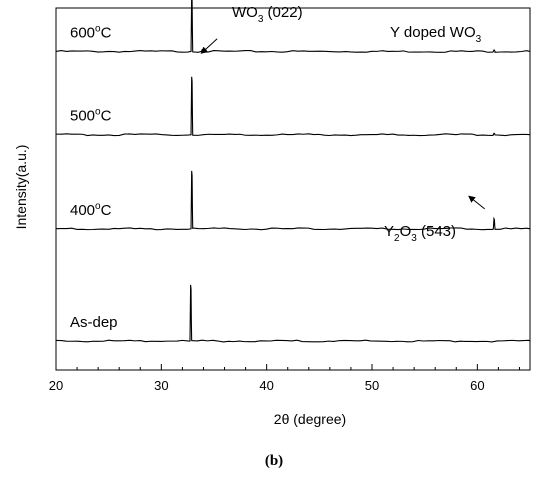 Image resolution: width=550 pixels, height=484 pixels. What do you see at coordinates (91, 116) in the screenshot?
I see `series-label: 500oC` at bounding box center [91, 116].